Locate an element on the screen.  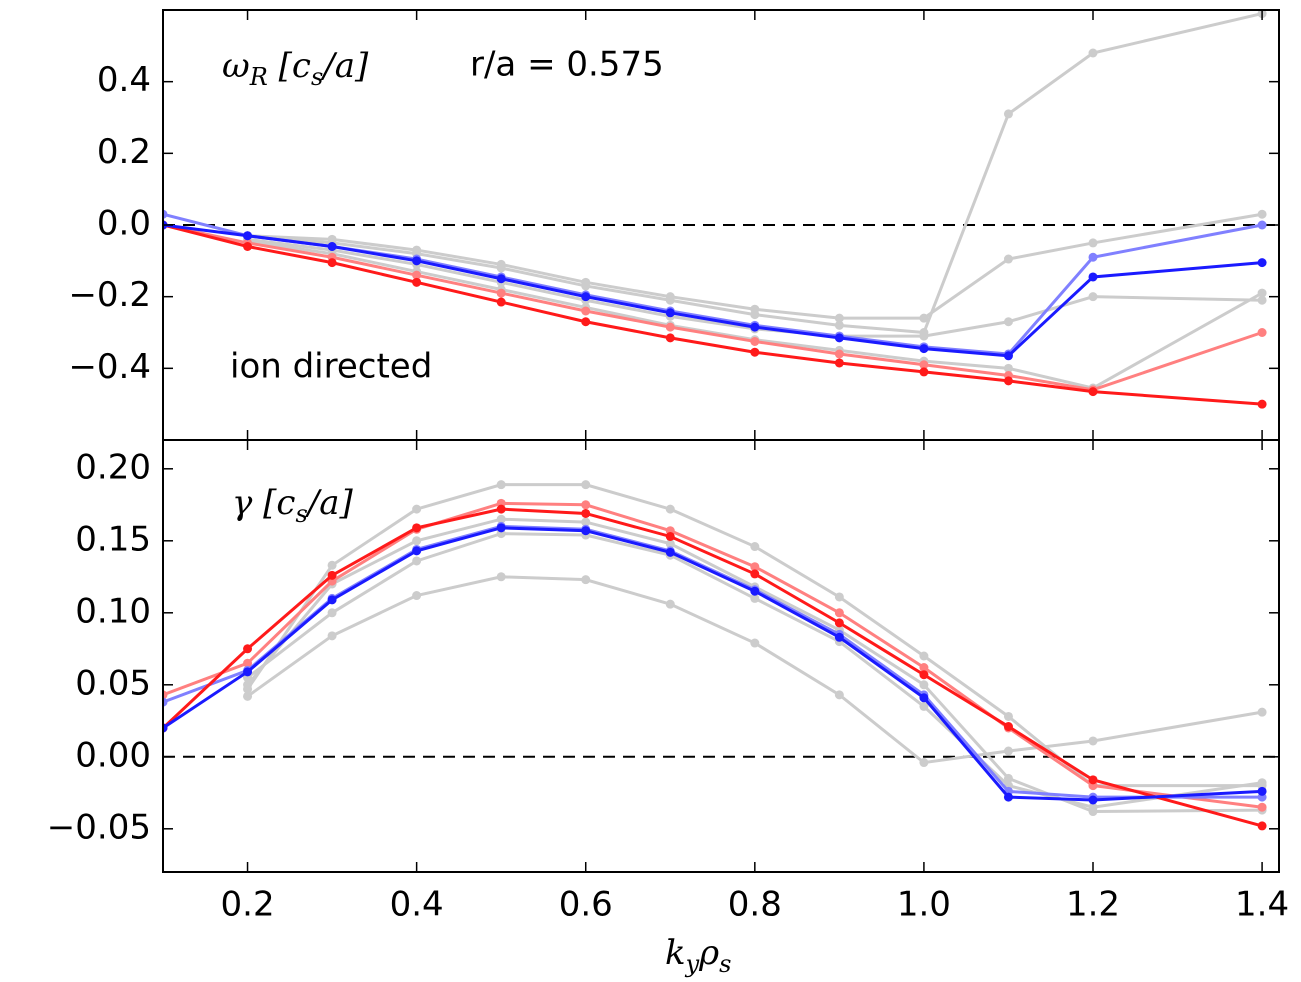
label-part: ω is located at coordinates (236, 66).